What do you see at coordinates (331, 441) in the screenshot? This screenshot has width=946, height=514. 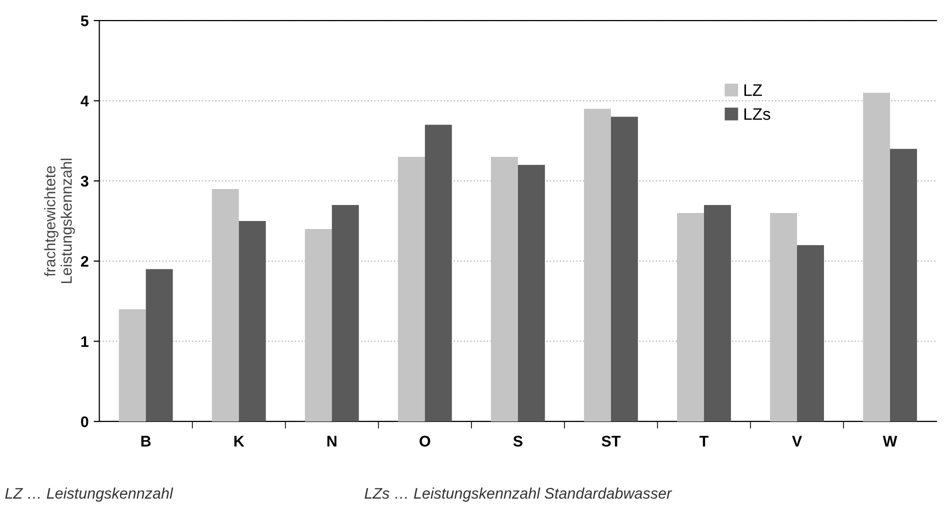 I see `x-tick-label: N` at bounding box center [331, 441].